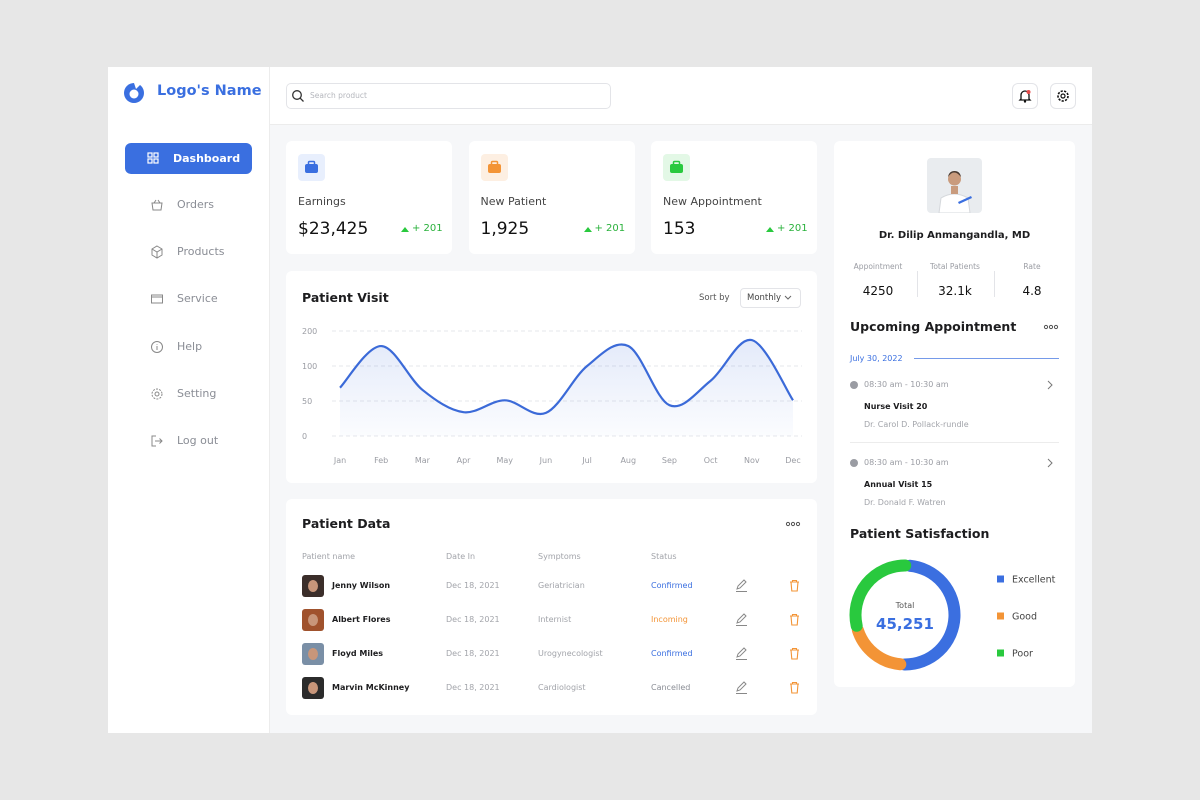 The width and height of the screenshot is (1200, 800). Describe the element at coordinates (669, 460) in the screenshot. I see `x-tick-label: Sep` at that location.